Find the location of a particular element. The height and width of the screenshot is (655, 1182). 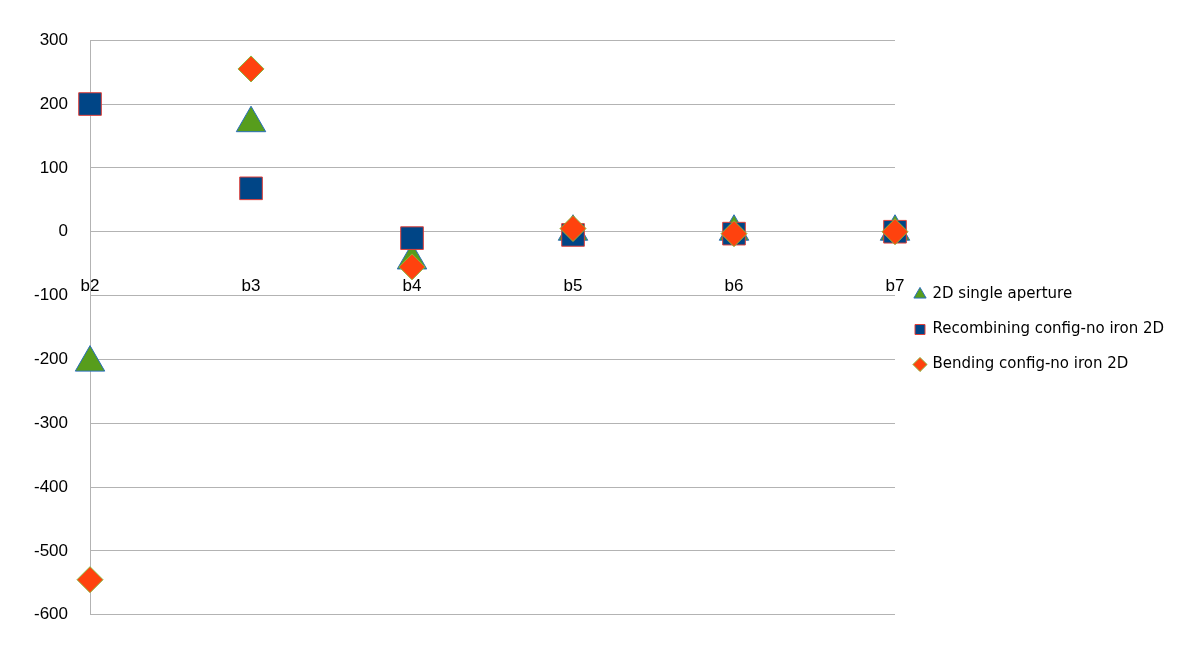

y-tick-label: -600 is located at coordinates (51, 614).